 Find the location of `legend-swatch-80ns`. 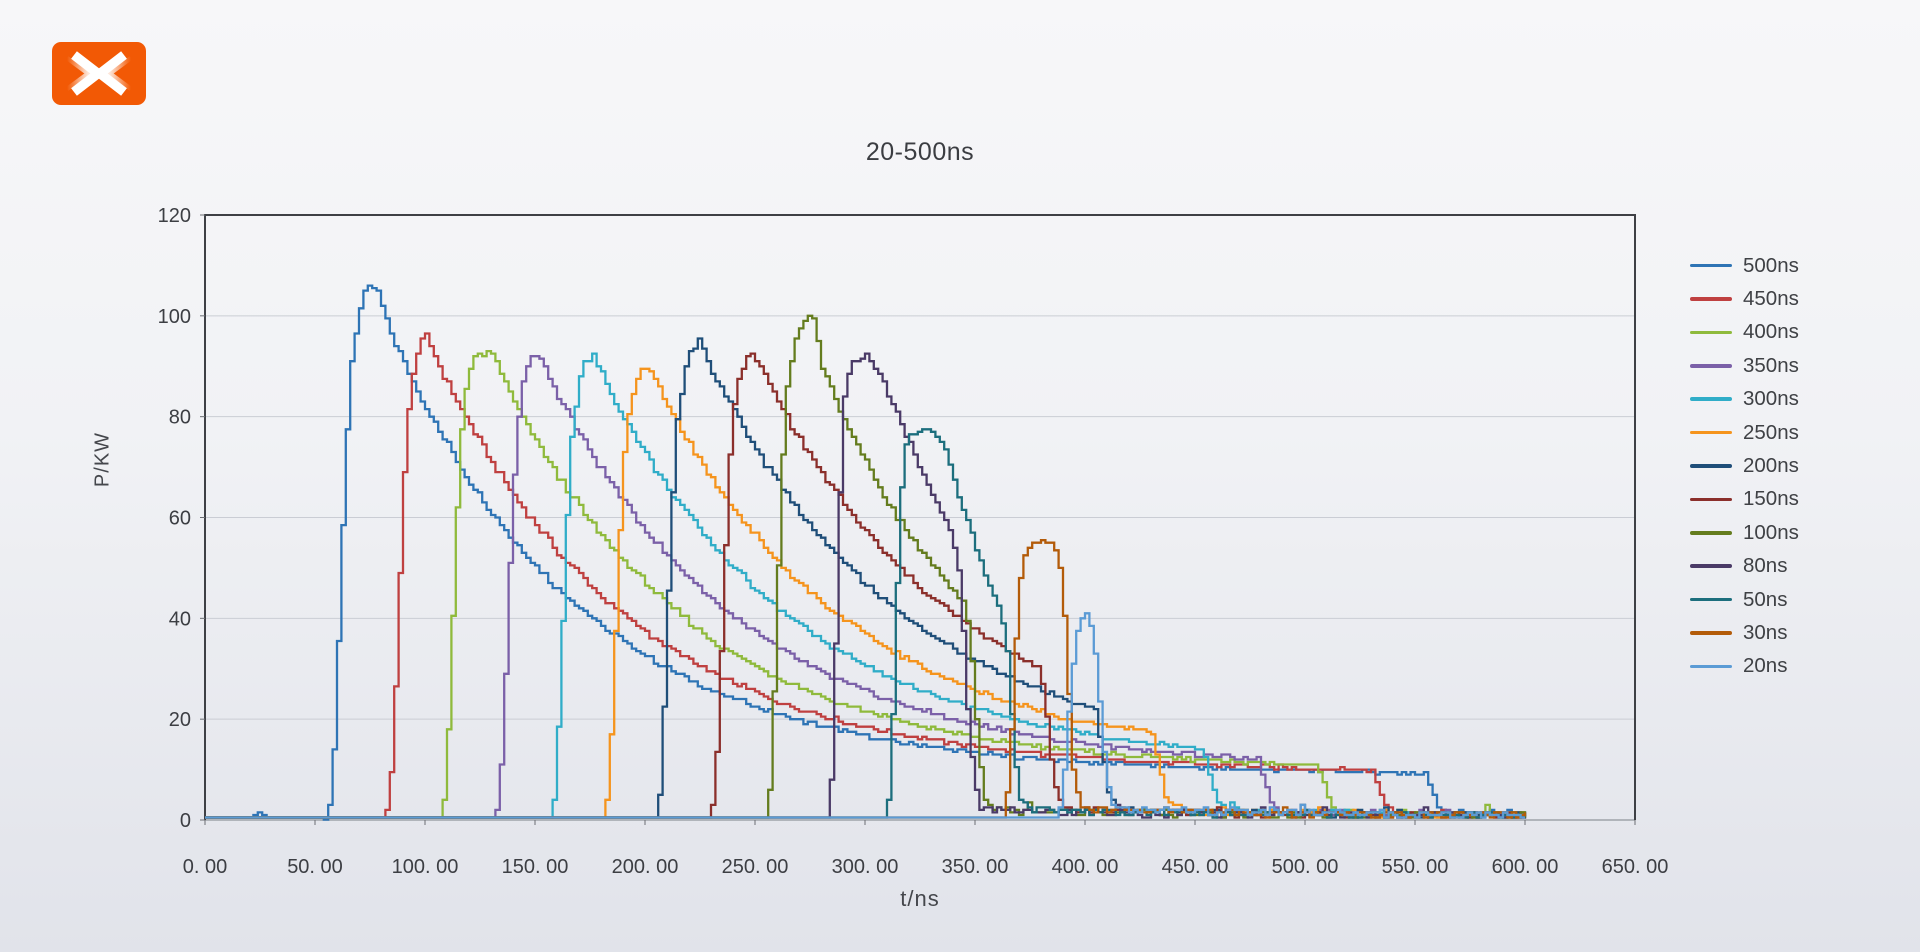

legend-swatch-80ns is located at coordinates (1711, 566).